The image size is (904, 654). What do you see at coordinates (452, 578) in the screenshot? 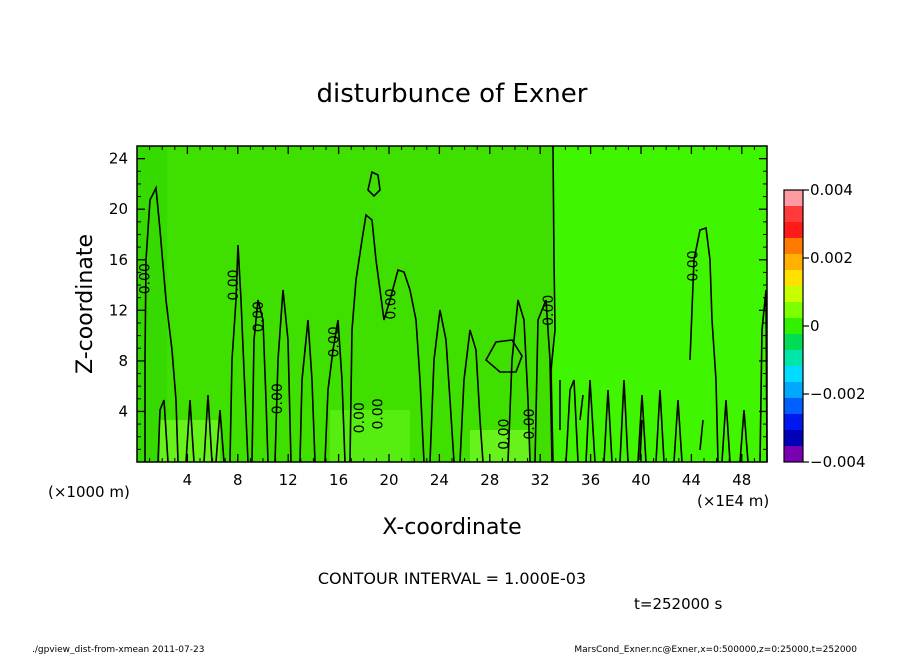
I see `contour-interval-text: CONTOUR INTERVAL = 1.000E-03` at bounding box center [452, 578].